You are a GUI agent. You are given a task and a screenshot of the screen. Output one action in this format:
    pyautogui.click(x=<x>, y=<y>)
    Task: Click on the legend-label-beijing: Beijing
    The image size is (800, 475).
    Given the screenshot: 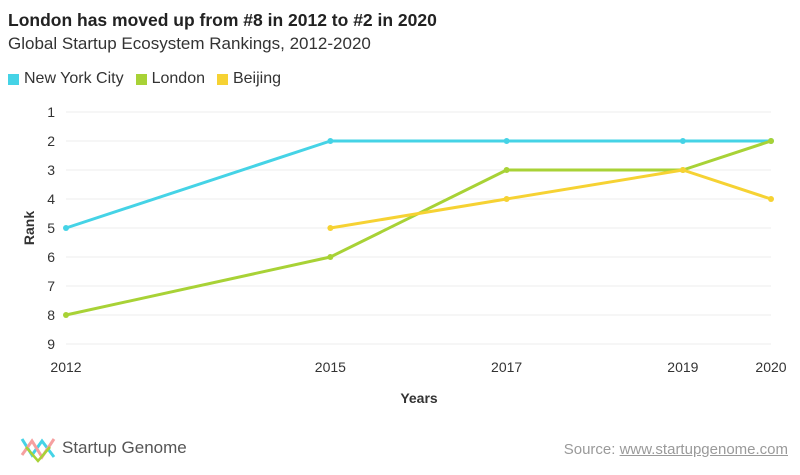 What is the action you would take?
    pyautogui.click(x=257, y=78)
    